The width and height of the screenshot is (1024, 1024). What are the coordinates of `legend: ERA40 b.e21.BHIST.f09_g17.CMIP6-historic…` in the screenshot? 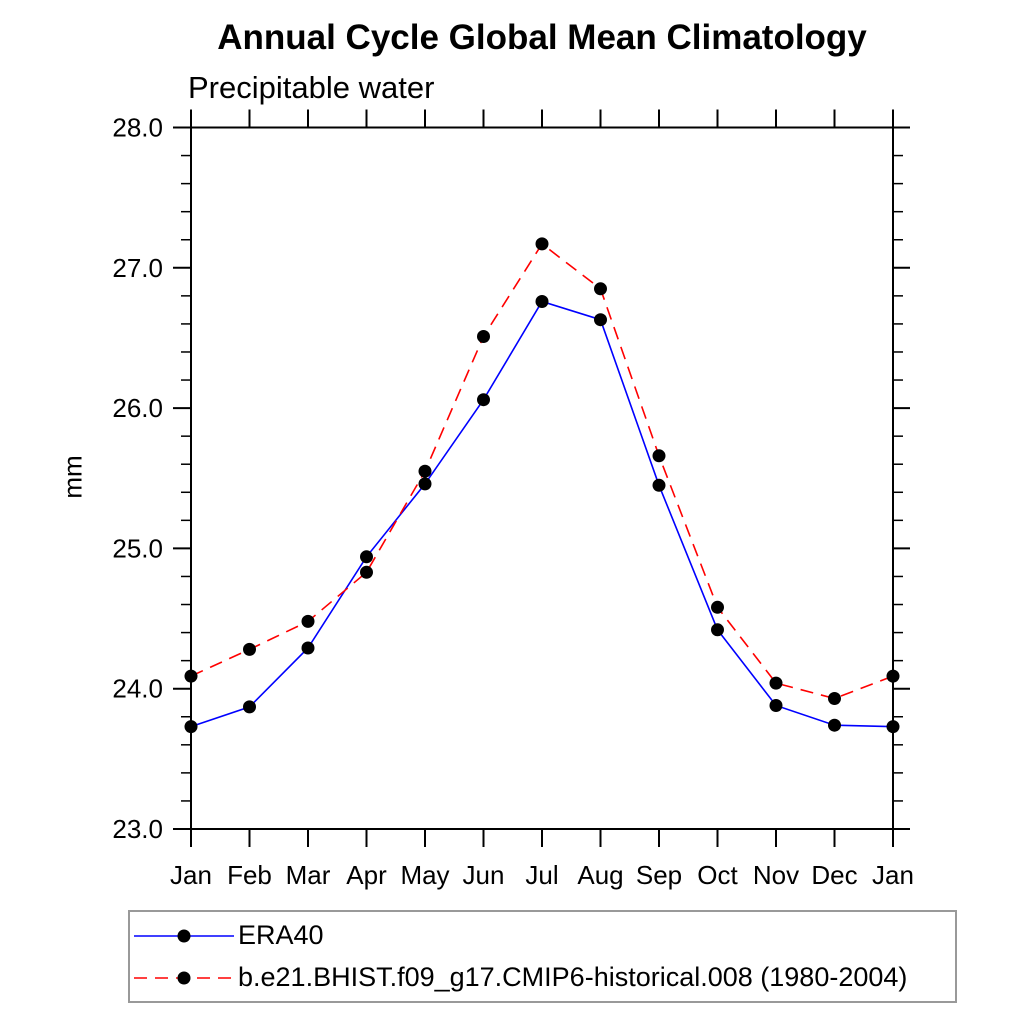 It's located at (542, 956).